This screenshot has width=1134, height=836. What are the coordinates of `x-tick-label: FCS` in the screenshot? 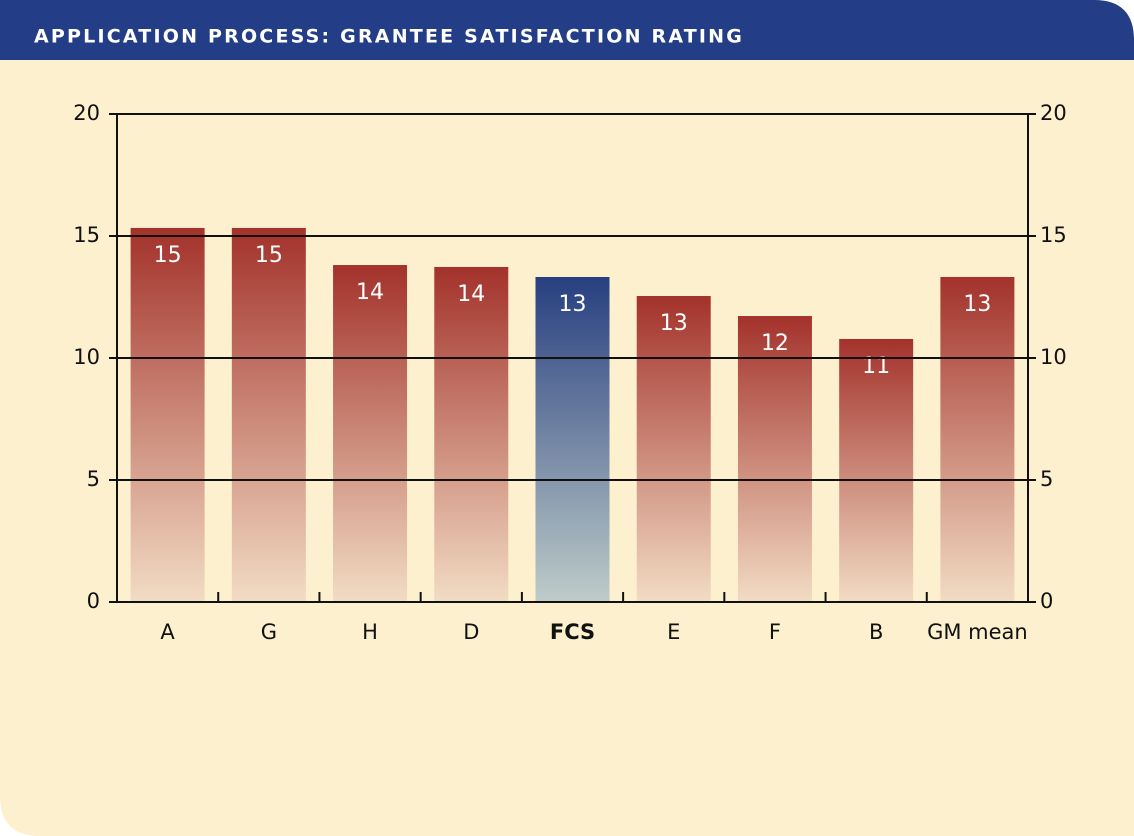 It's located at (572, 632).